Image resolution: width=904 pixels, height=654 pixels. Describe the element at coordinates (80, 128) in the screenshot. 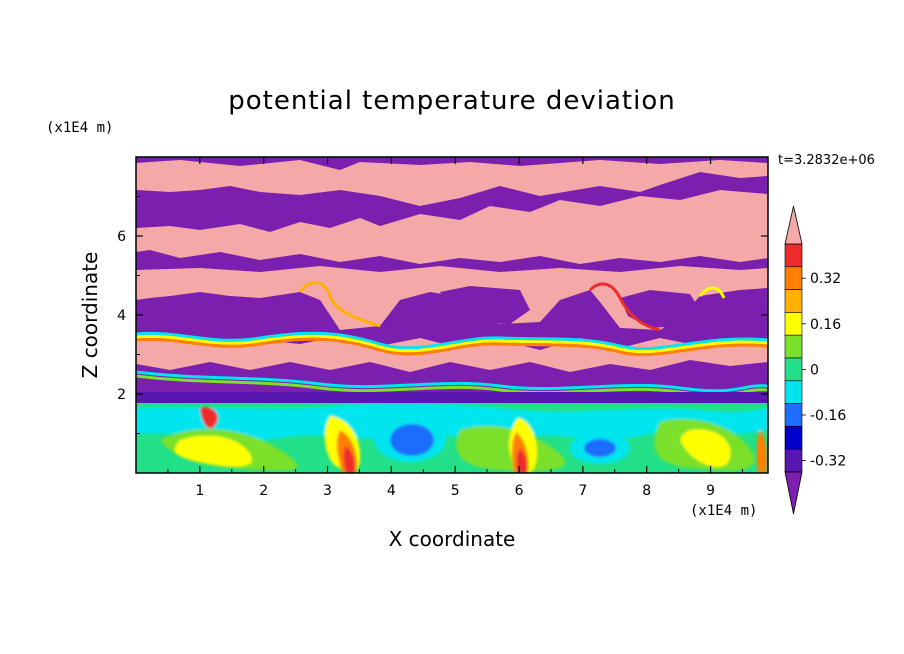

I see `y-axis-unit: (x1E4 m)` at that location.